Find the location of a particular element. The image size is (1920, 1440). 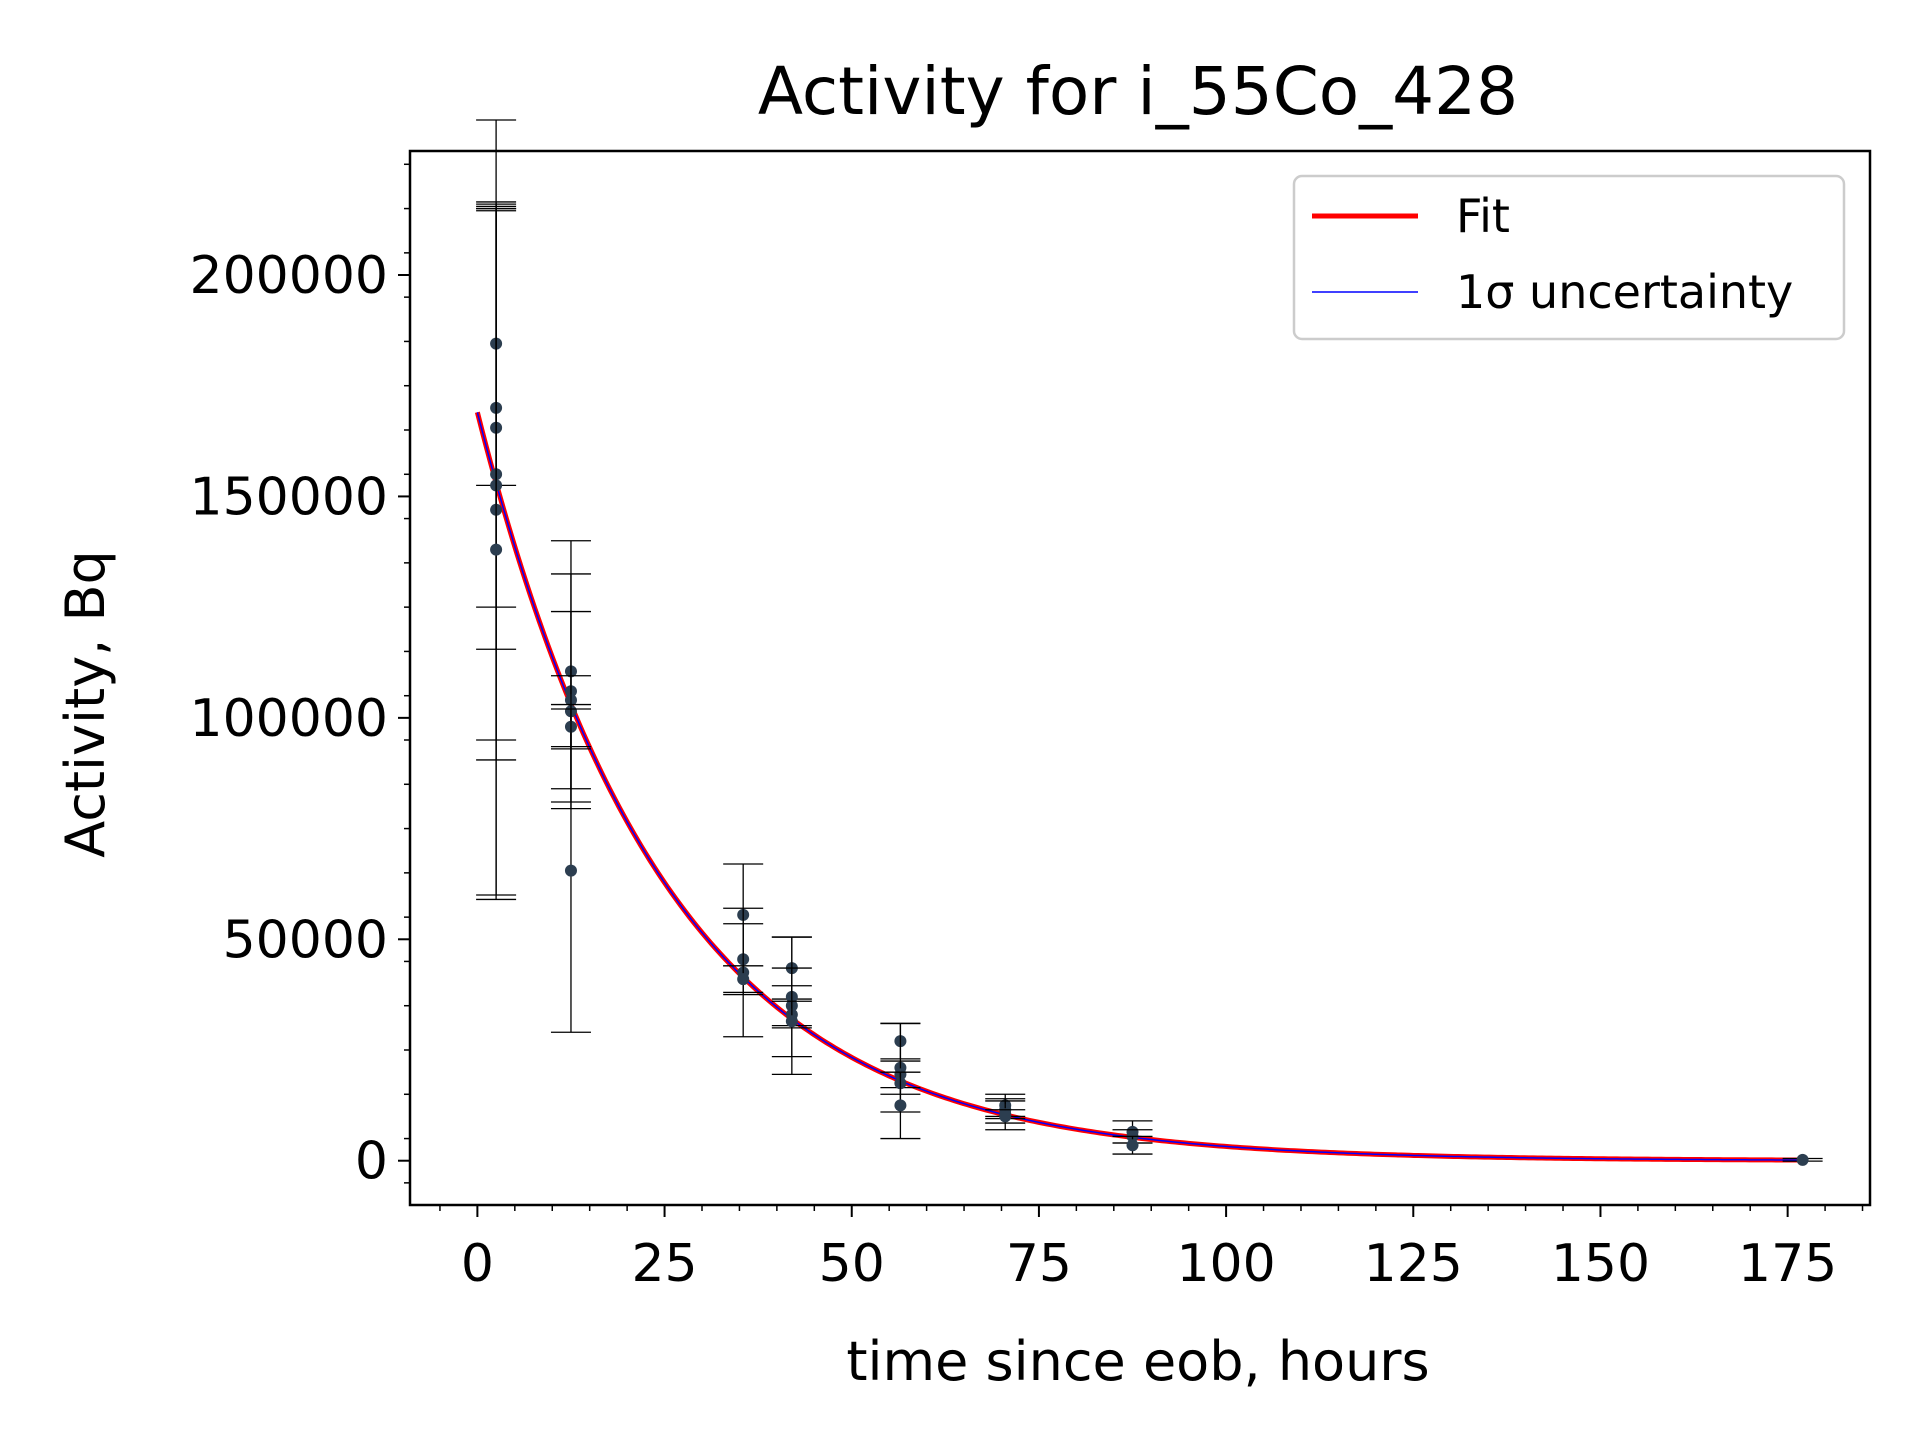

x-axis-label: time since eob, hours is located at coordinates (1137, 1361).